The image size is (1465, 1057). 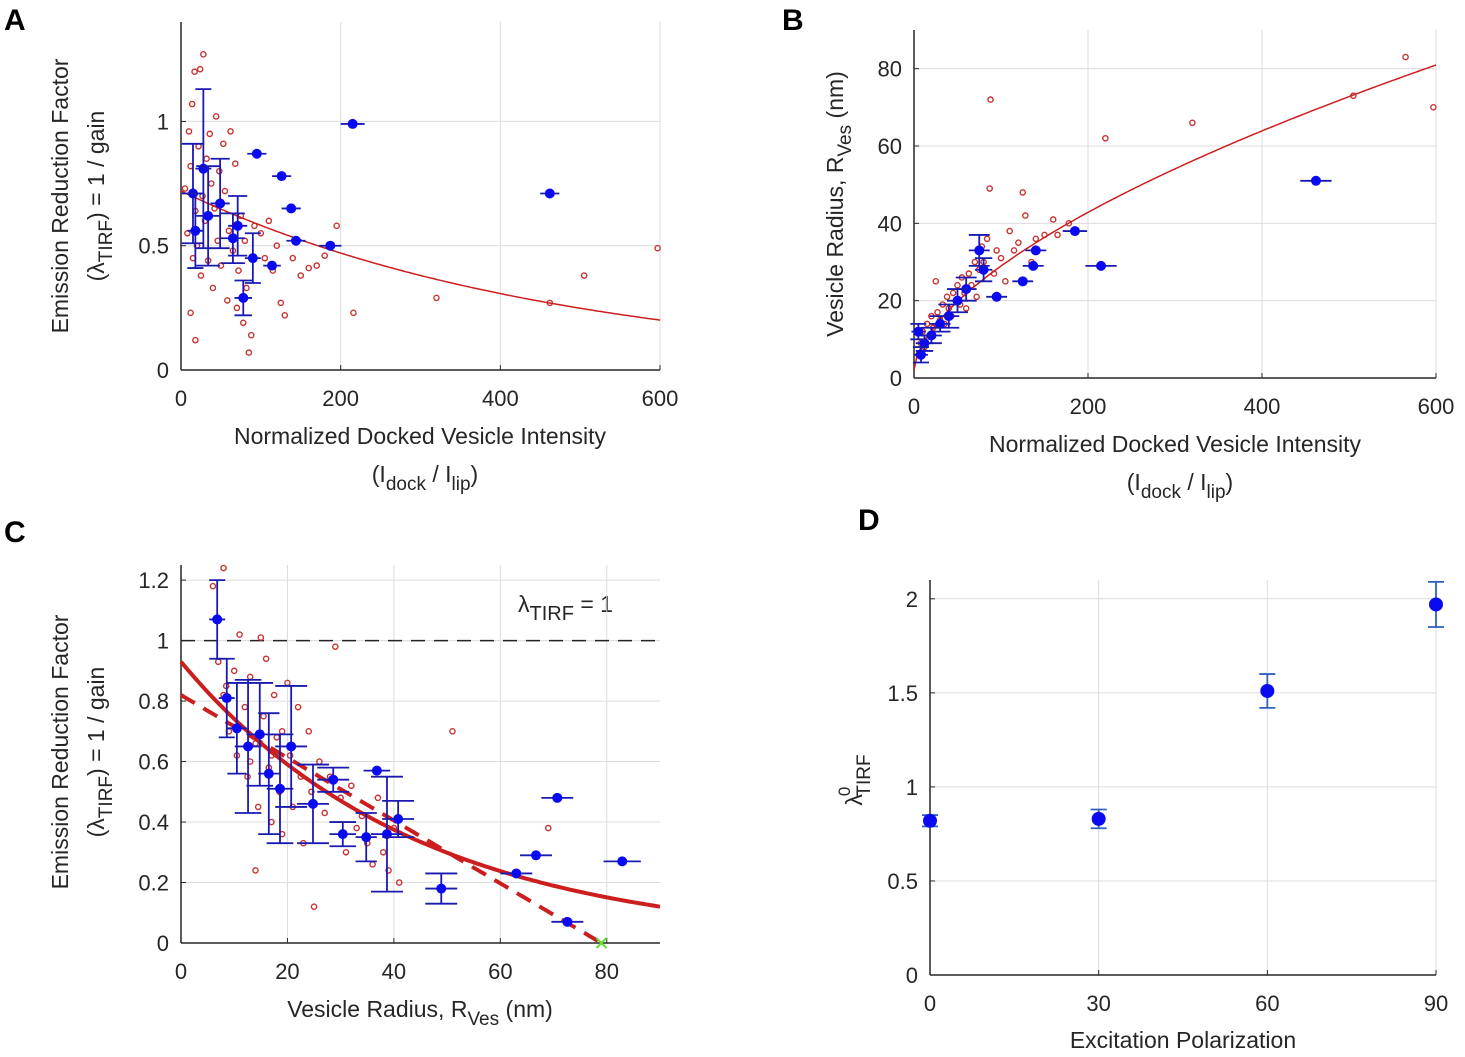 I want to click on panel-c: 0 20 40 60 80 0 0.2 0.4 0.6 0.8 1 1.2, so click(x=399, y=774).